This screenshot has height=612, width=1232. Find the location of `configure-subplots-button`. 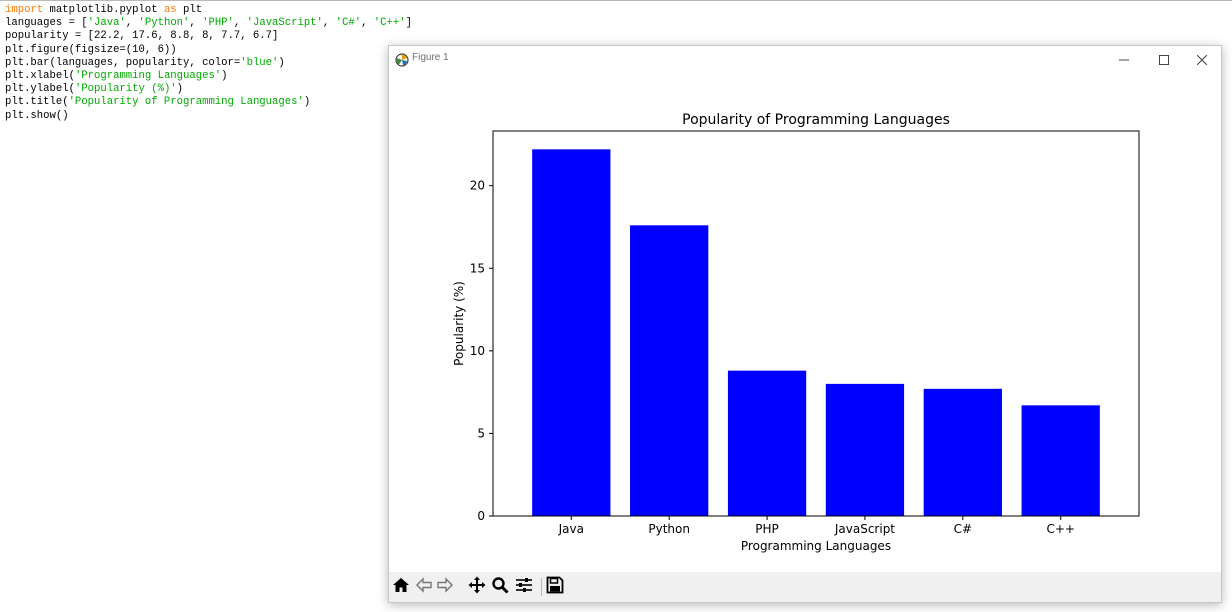

configure-subplots-button is located at coordinates (524, 587).